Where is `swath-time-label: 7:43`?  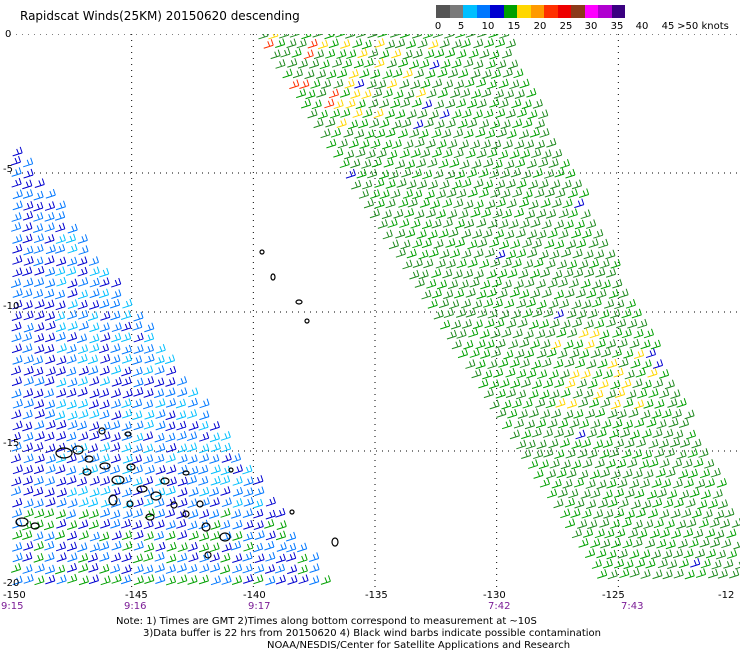 swath-time-label: 7:43 is located at coordinates (632, 606).